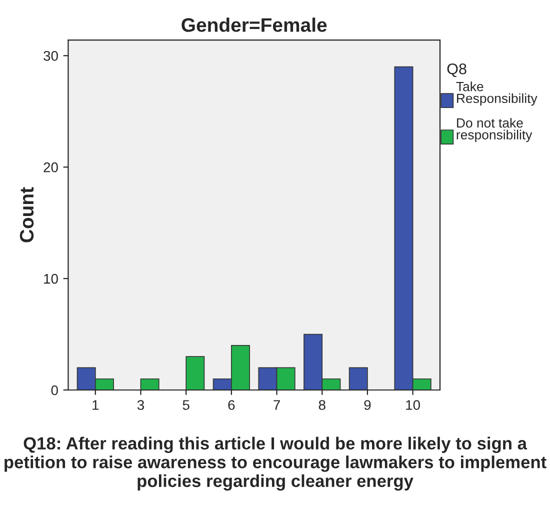  I want to click on x-tick-label: 6, so click(231, 405).